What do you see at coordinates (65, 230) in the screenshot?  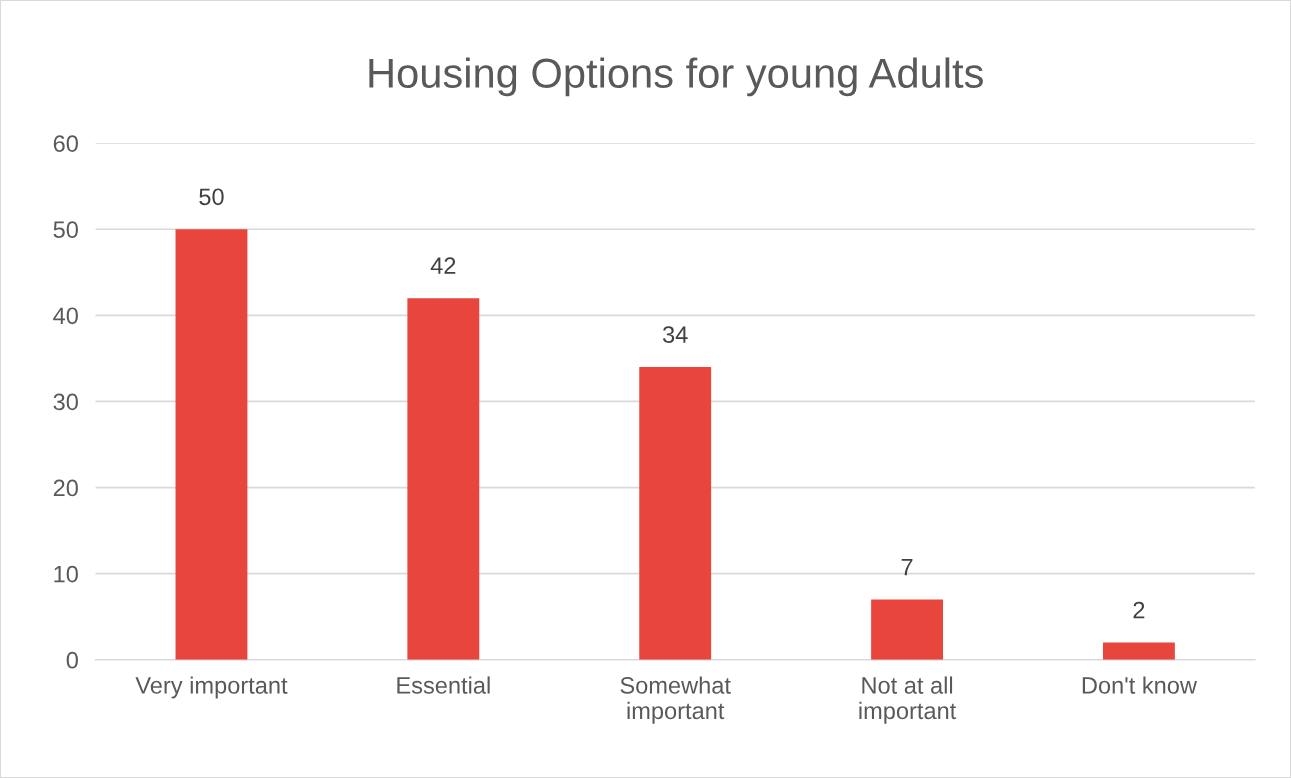 I see `y-tick-label: 50` at bounding box center [65, 230].